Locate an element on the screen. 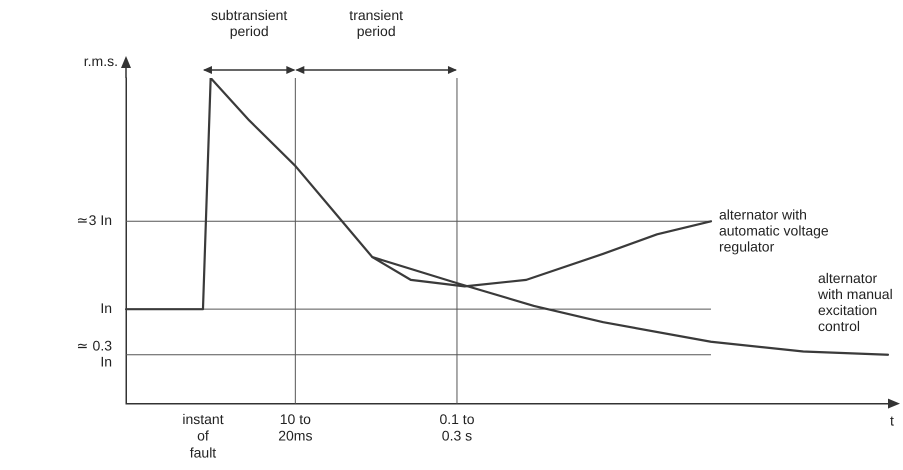 The width and height of the screenshot is (903, 470). ref-line-label: ≃ 0.3 In is located at coordinates (94, 354).